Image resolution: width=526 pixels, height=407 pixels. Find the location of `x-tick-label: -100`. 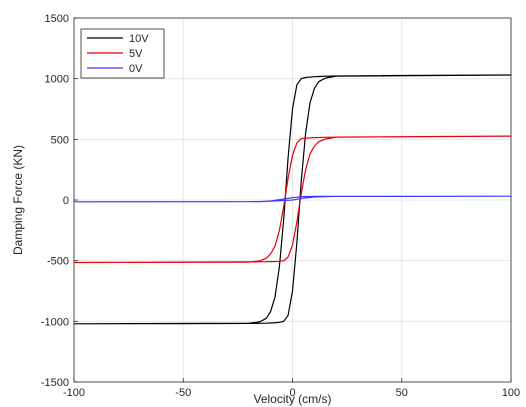

x-tick-label: -100 is located at coordinates (74, 393).